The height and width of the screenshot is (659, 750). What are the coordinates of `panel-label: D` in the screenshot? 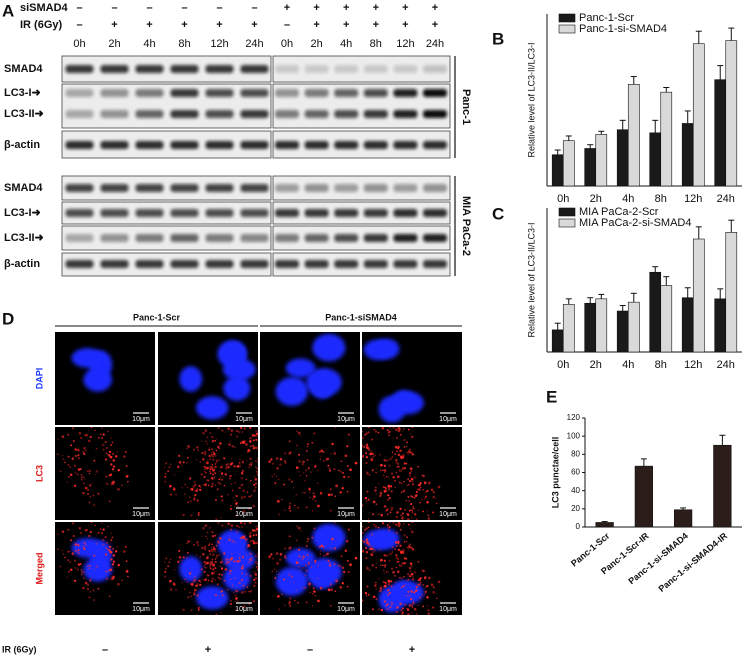 It's located at (8, 318).